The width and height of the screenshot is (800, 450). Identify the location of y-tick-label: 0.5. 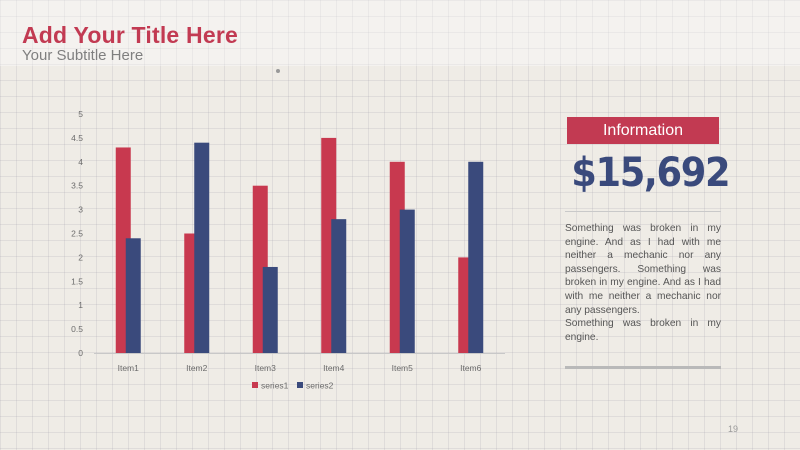
(77, 329).